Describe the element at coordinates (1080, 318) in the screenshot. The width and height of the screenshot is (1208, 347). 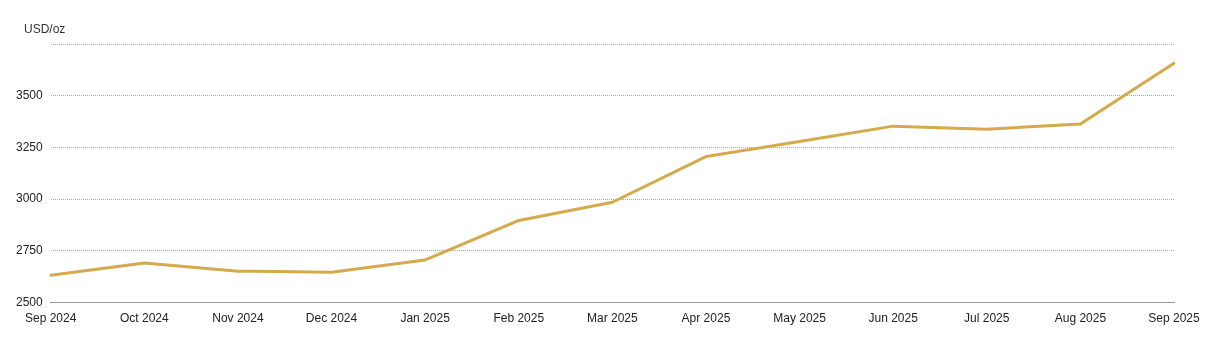
I see `x-tick-label: Aug 2025` at that location.